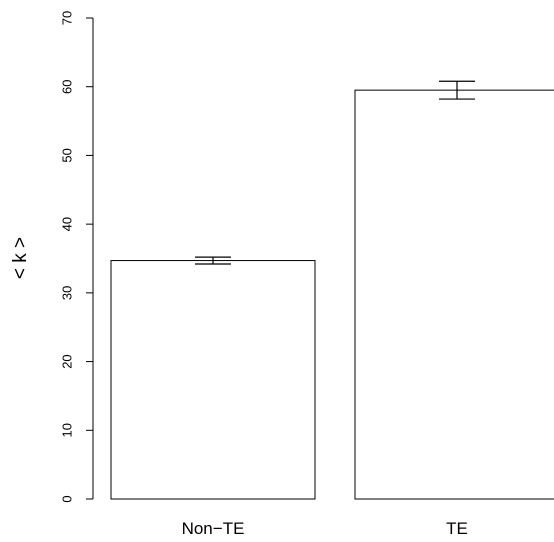 This screenshot has width=554, height=542. What do you see at coordinates (20, 258) in the screenshot?
I see `y-axis-label: < k >` at bounding box center [20, 258].